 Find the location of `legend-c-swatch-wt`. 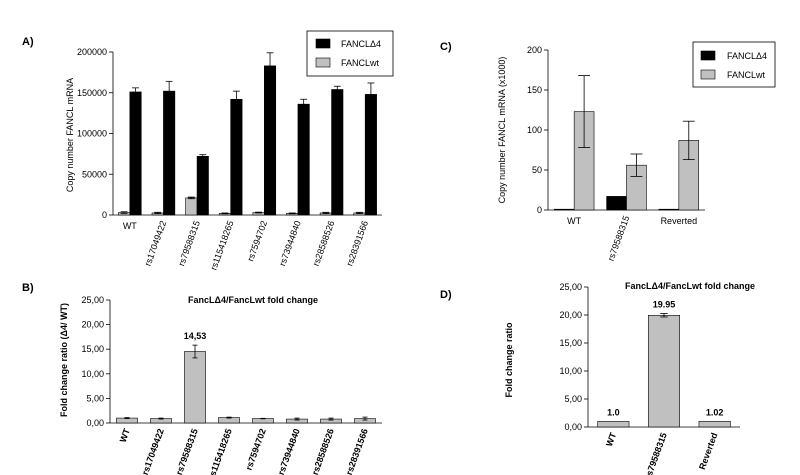

legend-c-swatch-wt is located at coordinates (708, 74).